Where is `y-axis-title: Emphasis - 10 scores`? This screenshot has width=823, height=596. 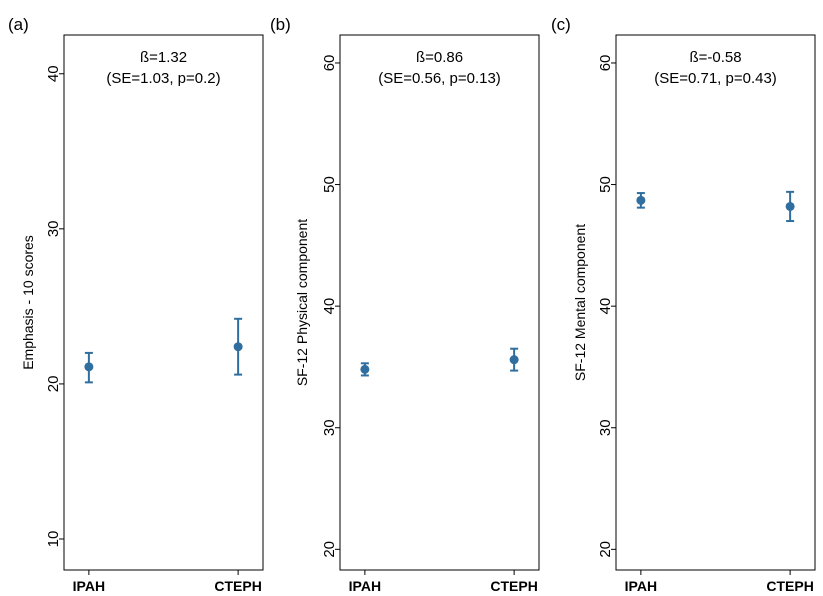 y-axis-title: Emphasis - 10 scores is located at coordinates (28, 302).